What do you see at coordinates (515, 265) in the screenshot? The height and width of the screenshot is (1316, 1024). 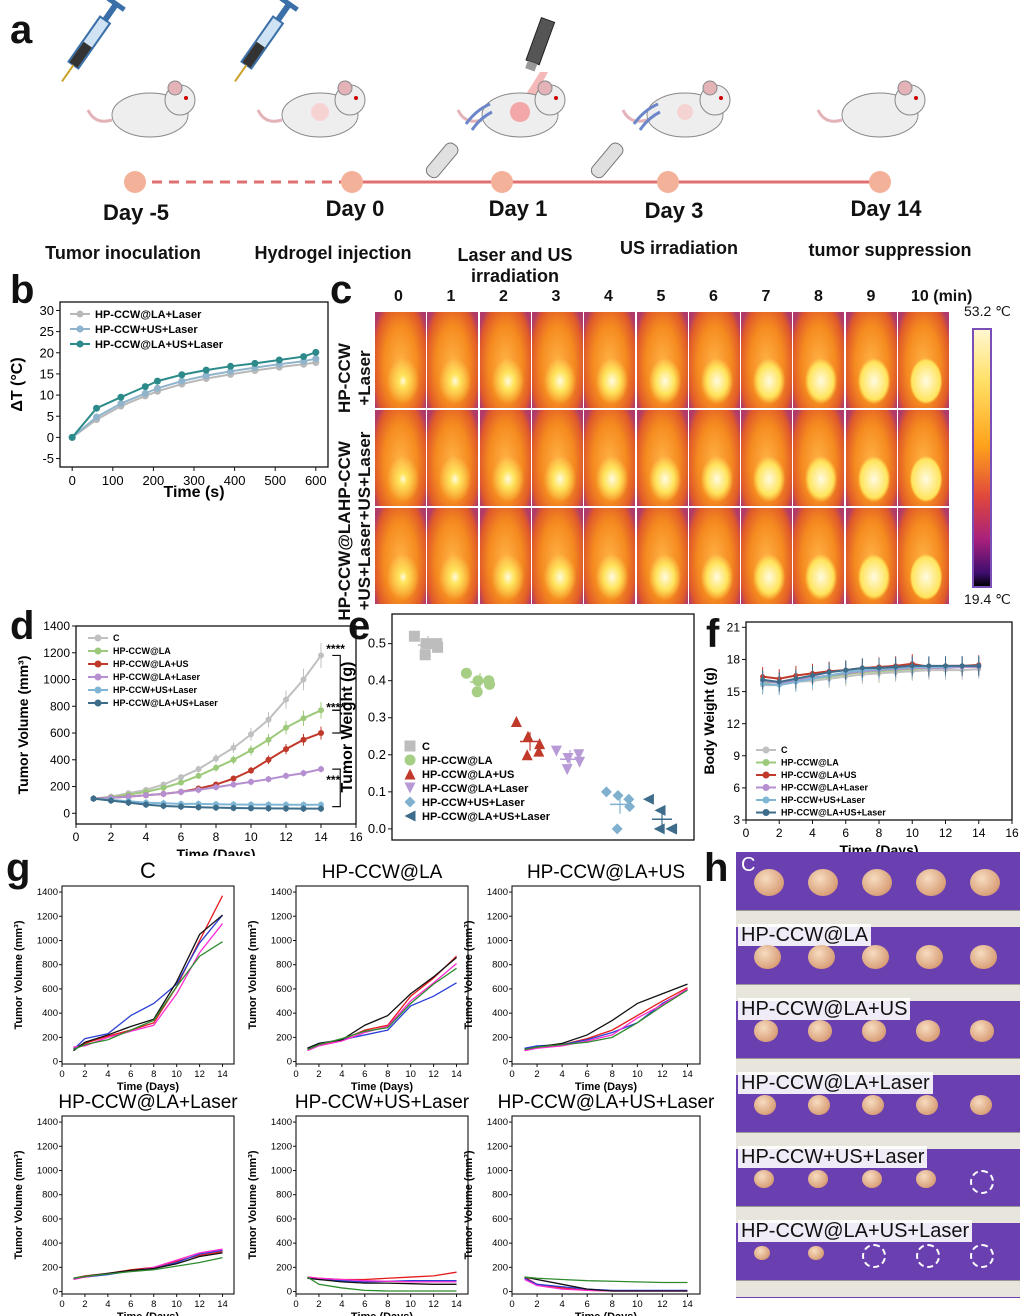 I see `step-label: Laser and US irradiation` at bounding box center [515, 265].